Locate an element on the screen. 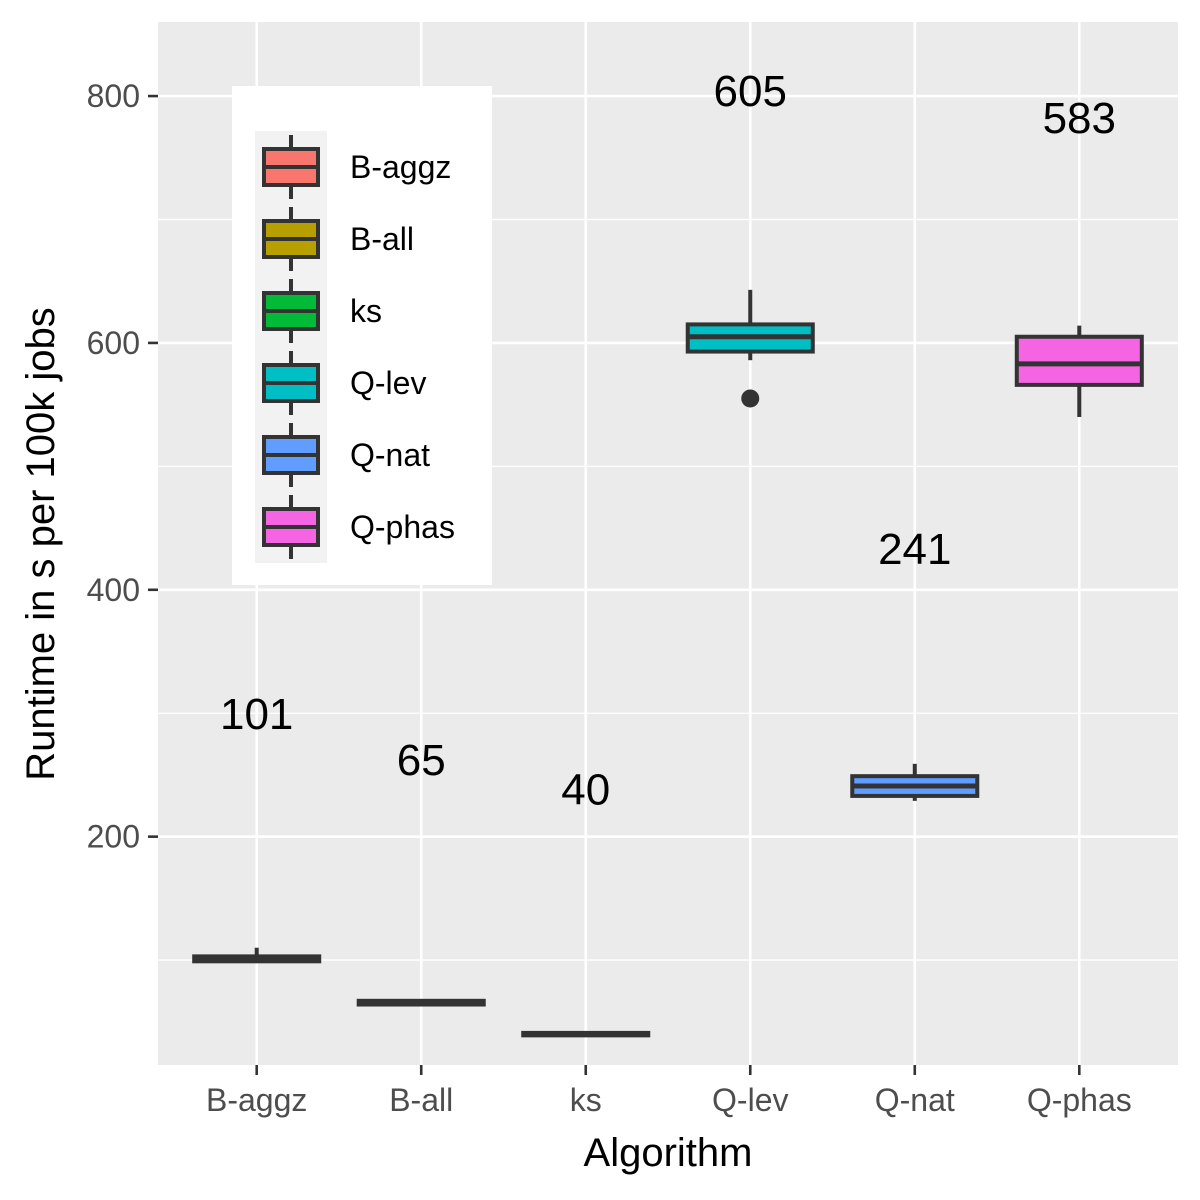 This screenshot has height=1200, width=1200. legend-label: Q-nat is located at coordinates (390, 455).